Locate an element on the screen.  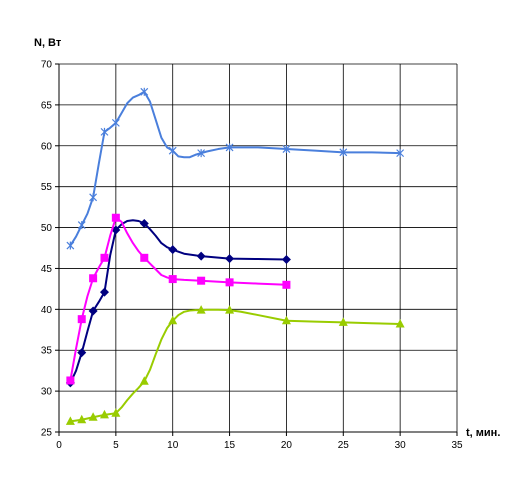
y-tick-label: 45 is located at coordinates (47, 269).